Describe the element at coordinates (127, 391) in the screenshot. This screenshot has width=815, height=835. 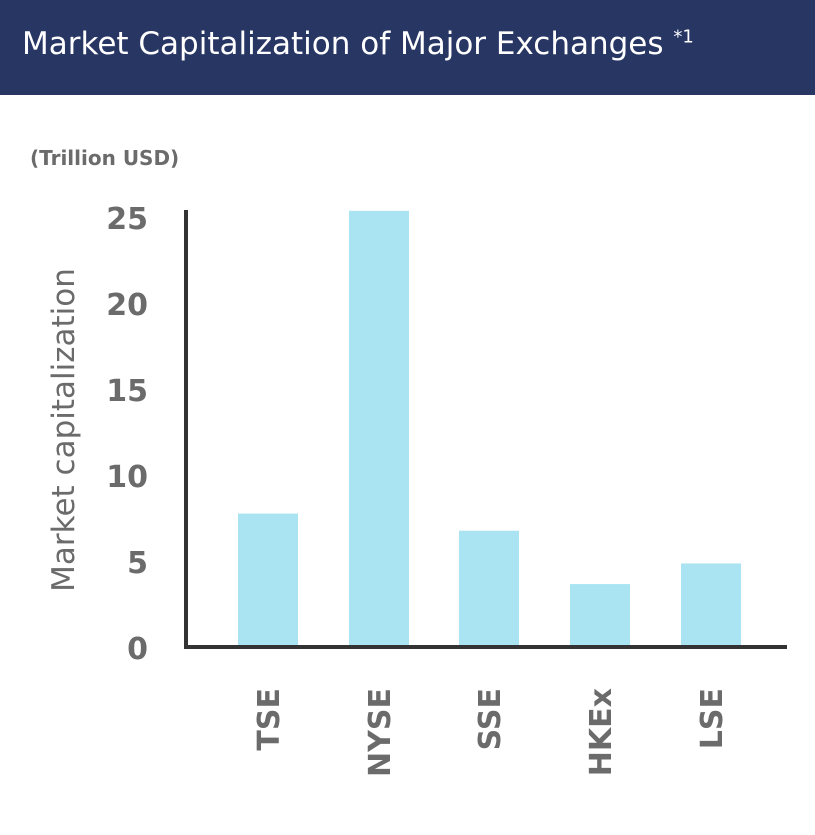
I see `y-tick-label: 15` at that location.